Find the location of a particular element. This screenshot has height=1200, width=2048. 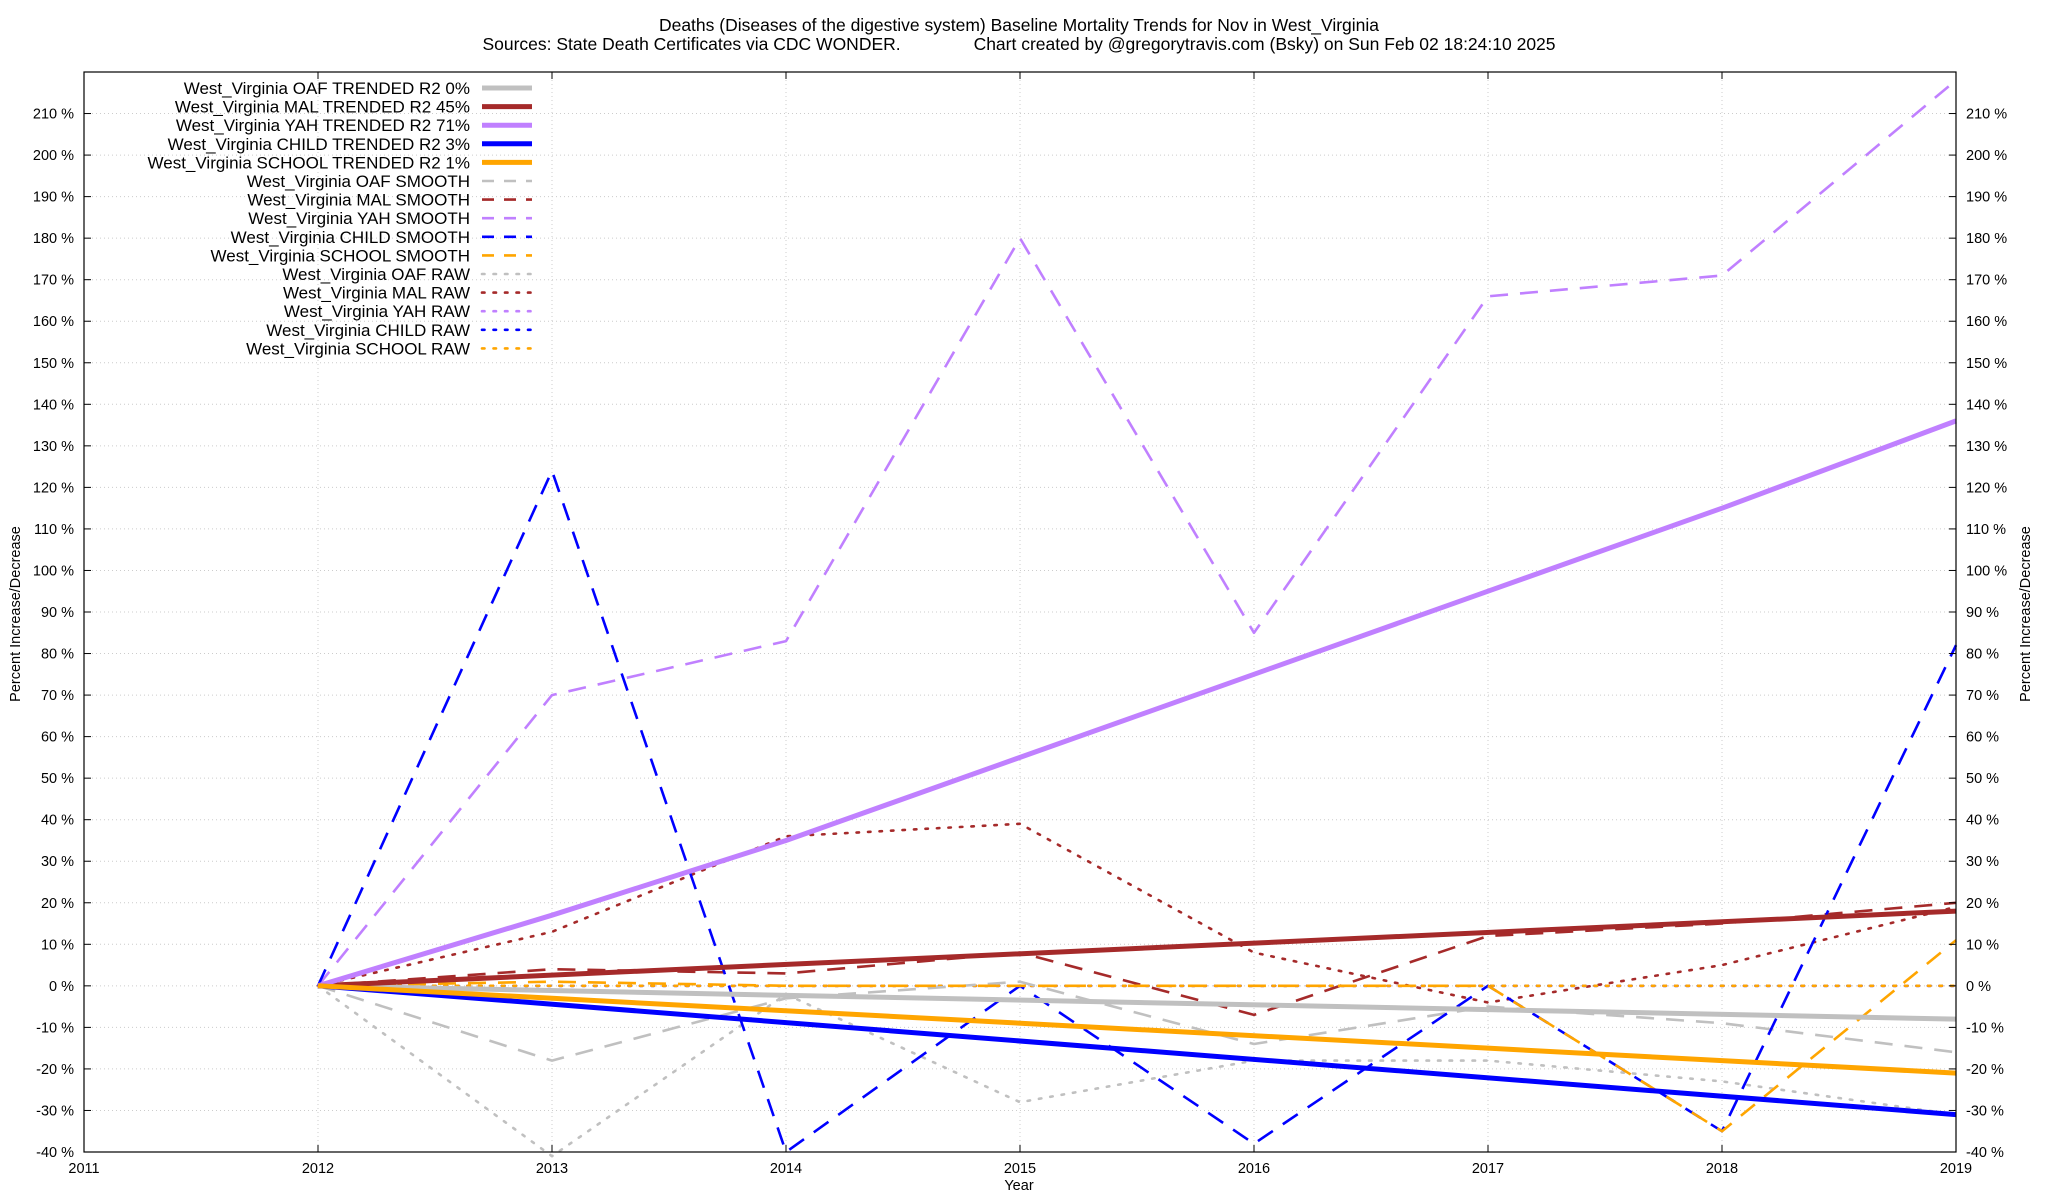

y-tick-label-left: 10 % is located at coordinates (57, 945).